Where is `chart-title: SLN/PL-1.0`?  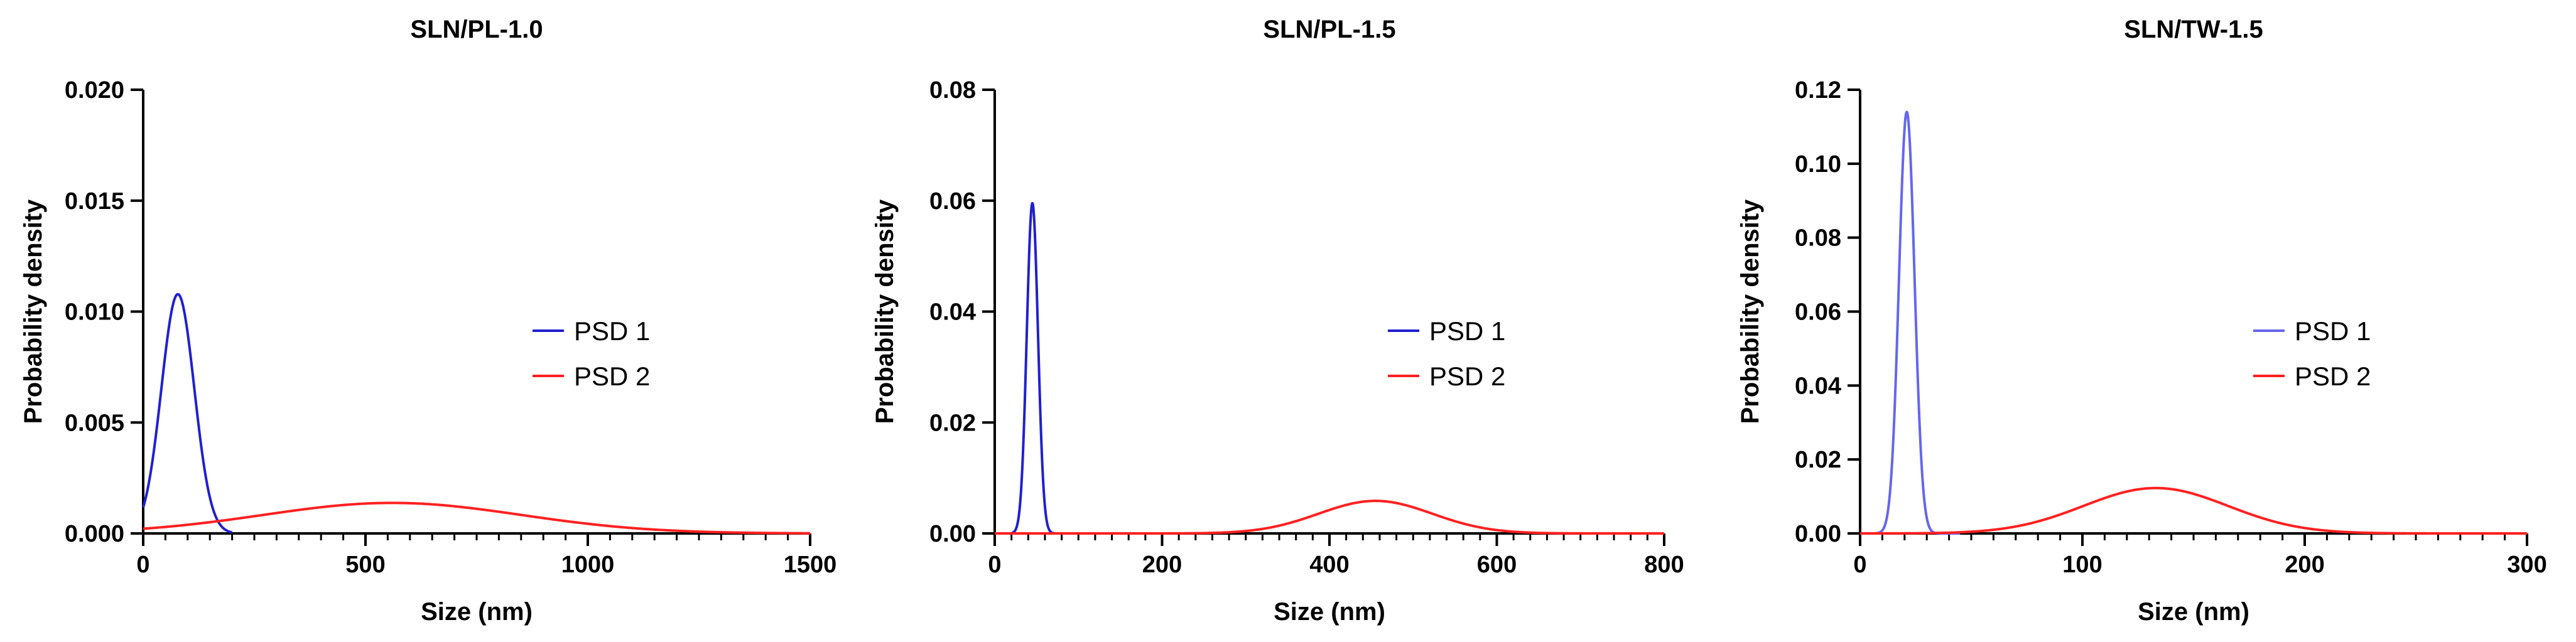
chart-title: SLN/PL-1.0 is located at coordinates (476, 29).